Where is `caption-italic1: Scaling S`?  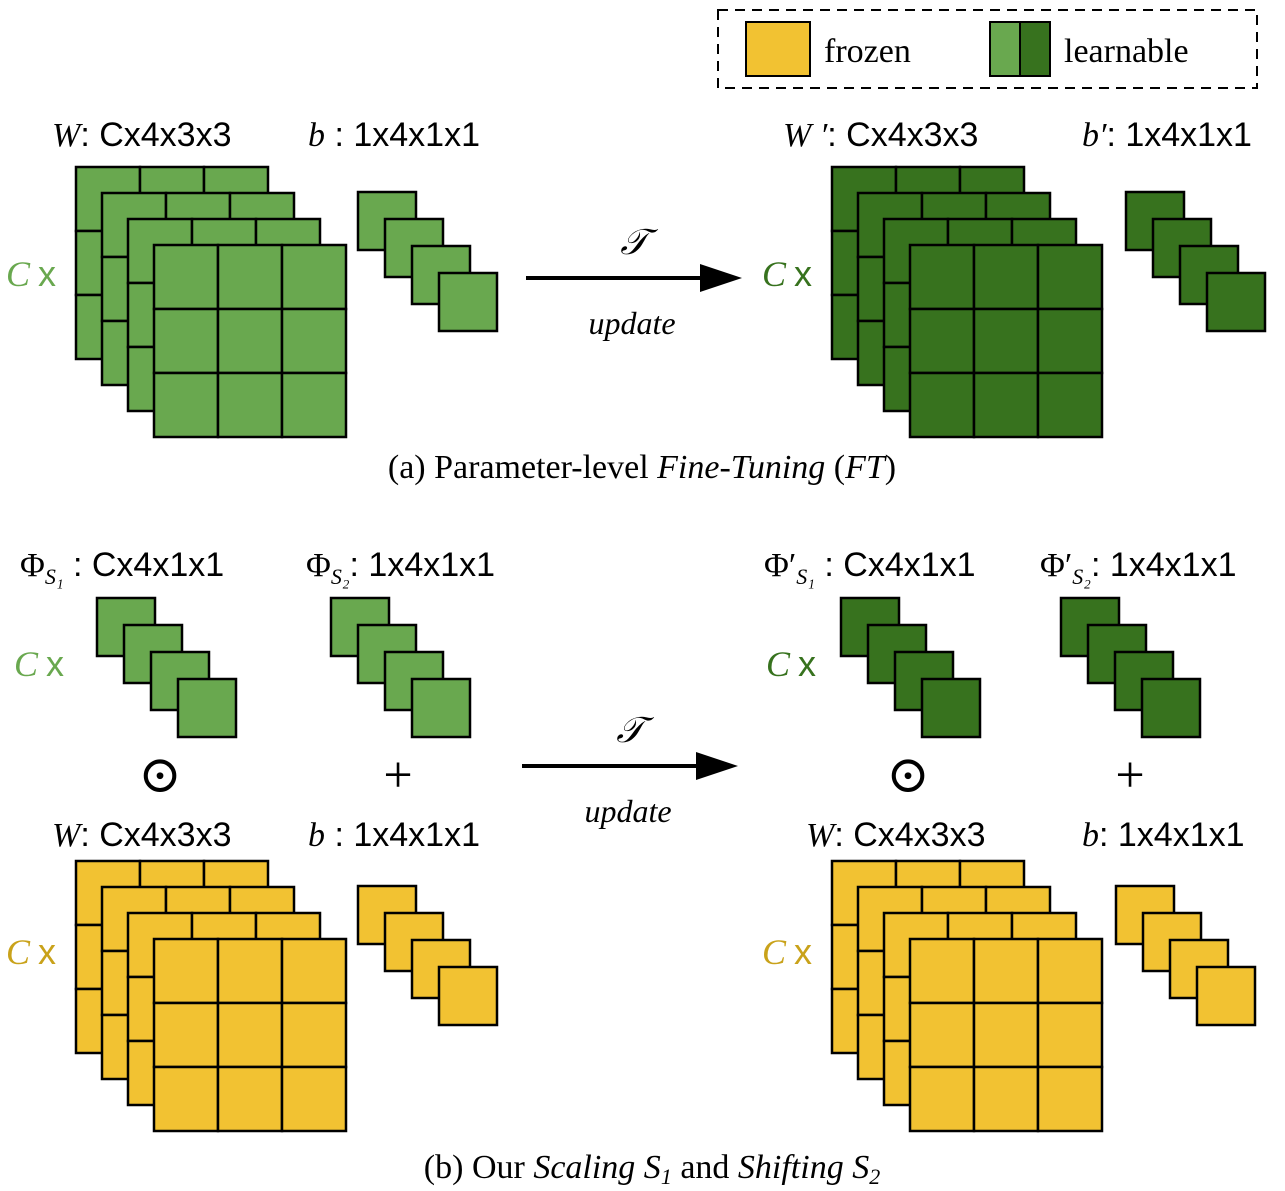
caption-italic1: Scaling S is located at coordinates (596, 1167).